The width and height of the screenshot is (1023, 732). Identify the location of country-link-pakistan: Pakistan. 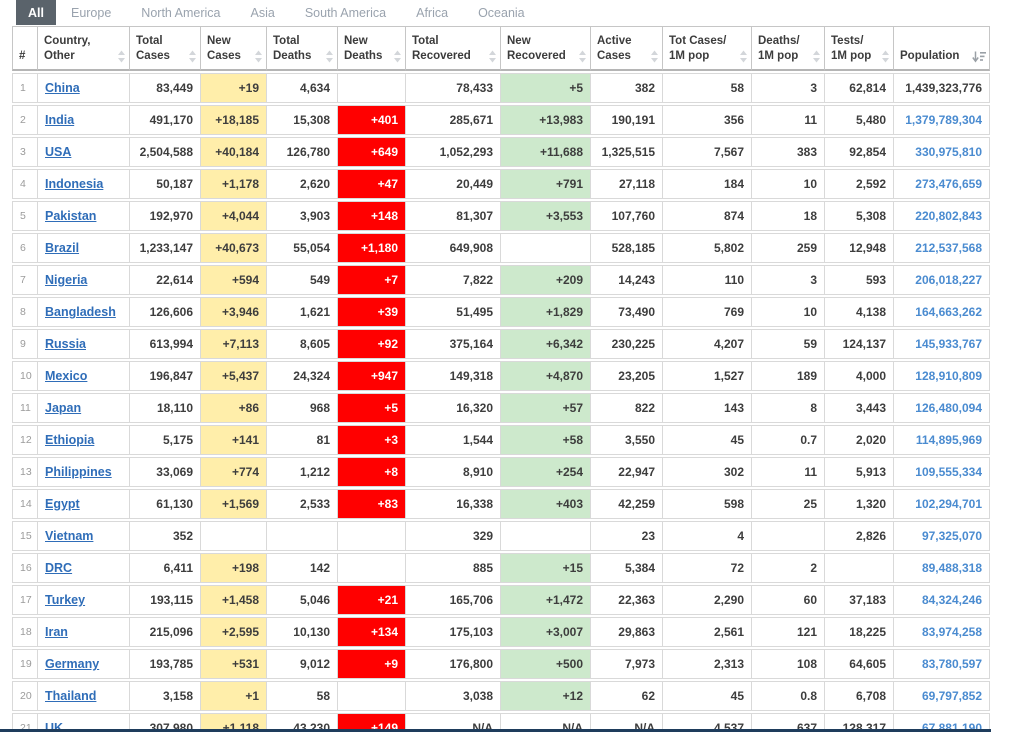
(71, 216).